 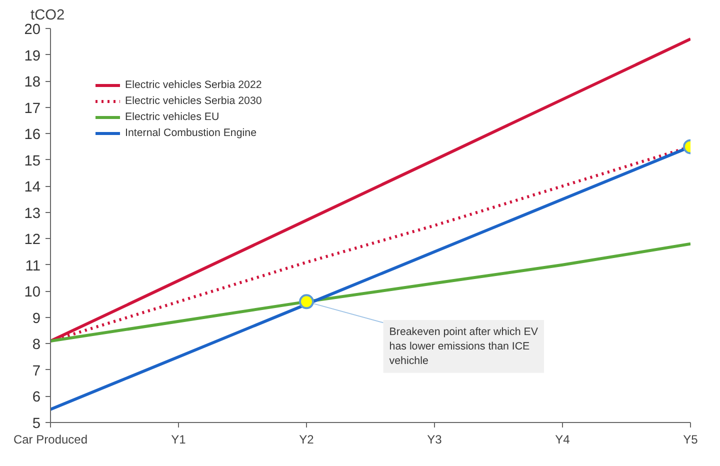 What do you see at coordinates (33, 266) in the screenshot?
I see `y-tick-label: 11` at bounding box center [33, 266].